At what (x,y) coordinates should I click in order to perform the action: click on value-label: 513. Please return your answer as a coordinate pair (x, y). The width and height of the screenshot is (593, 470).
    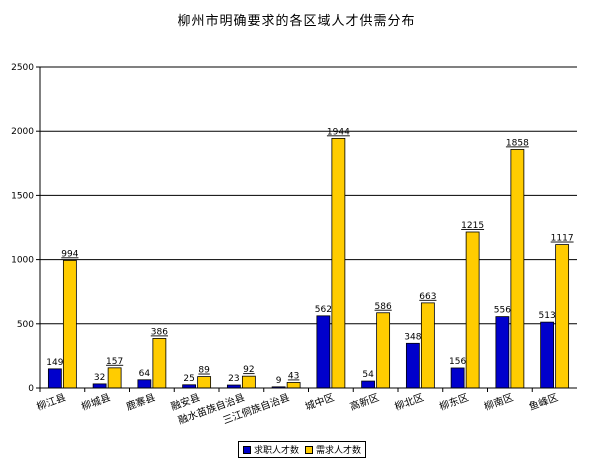
    Looking at the image, I should click on (547, 316).